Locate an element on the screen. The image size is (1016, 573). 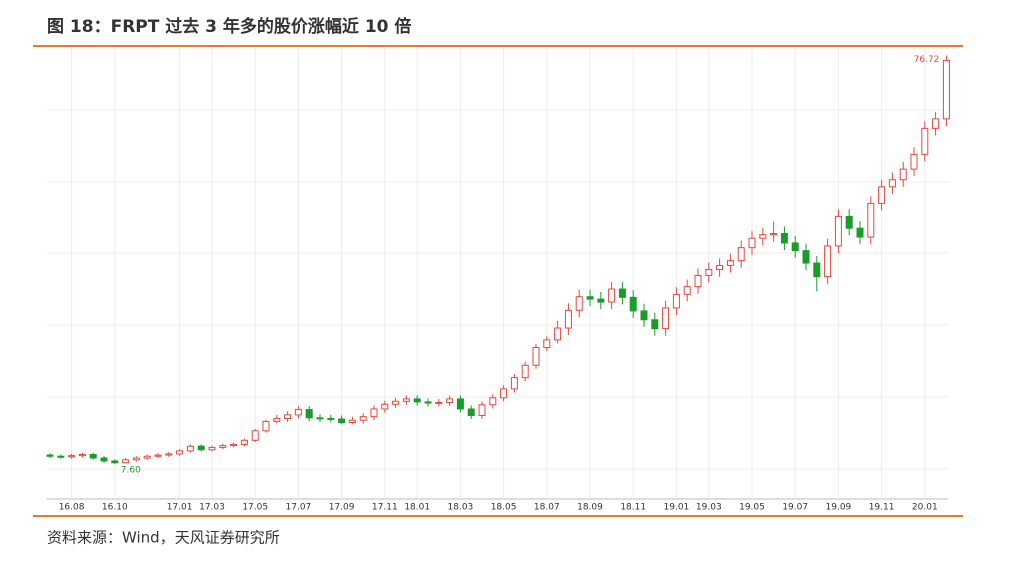
x-tick-label: 17.01 is located at coordinates (180, 508).